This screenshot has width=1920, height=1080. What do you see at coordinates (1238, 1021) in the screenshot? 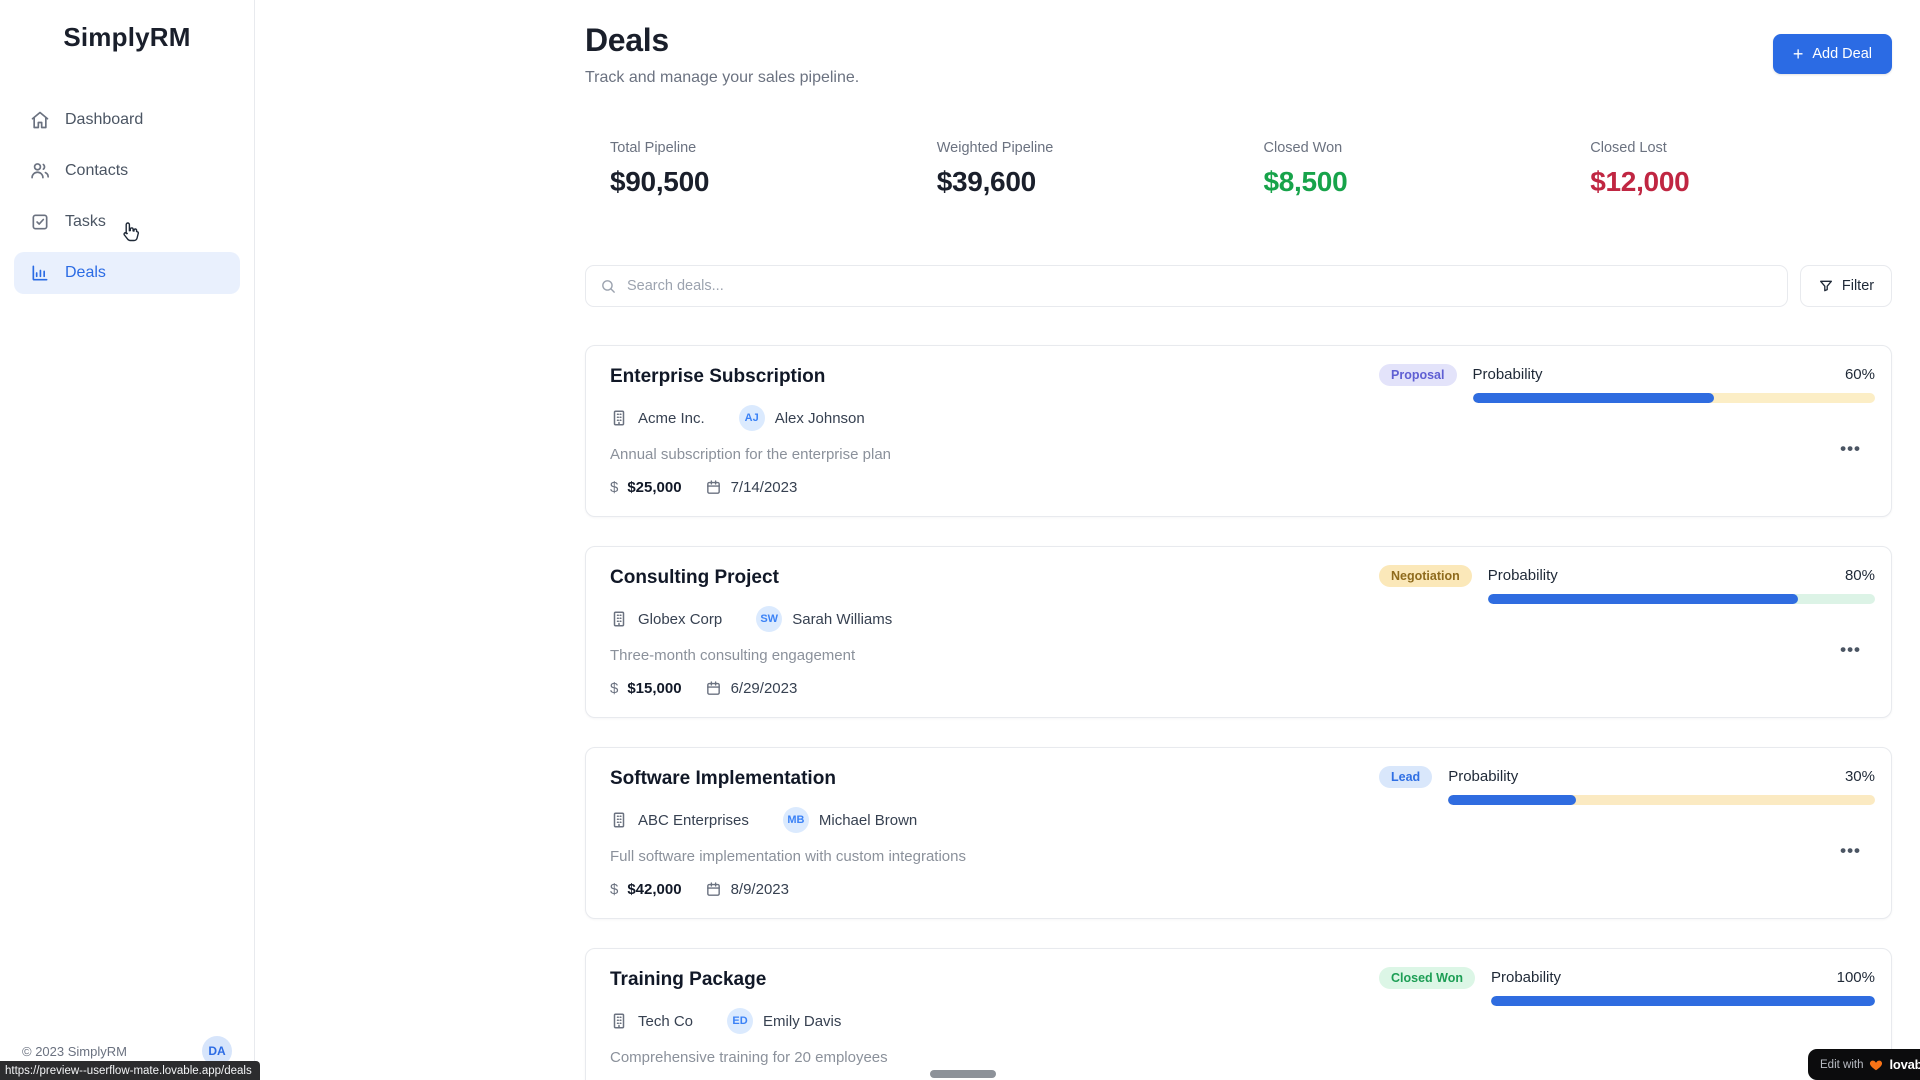
I see `deal-meta: Tech Co ED Emily Davis` at bounding box center [1238, 1021].